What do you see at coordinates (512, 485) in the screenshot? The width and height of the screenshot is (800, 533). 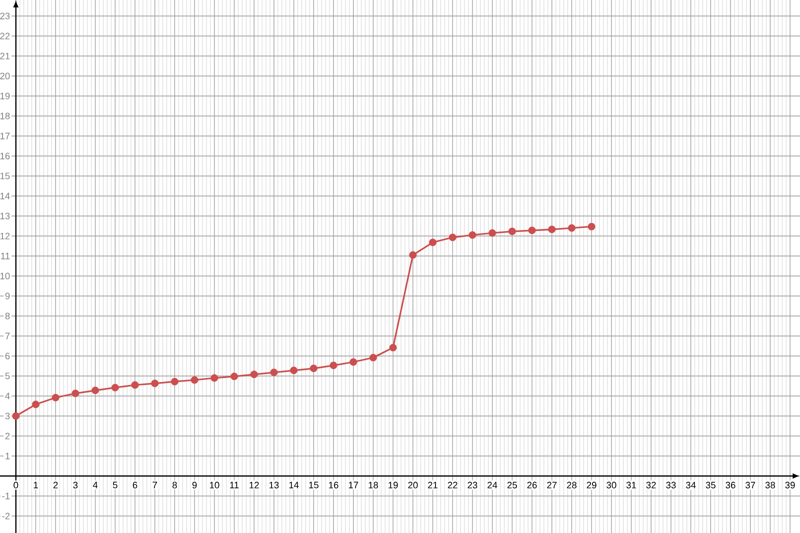 I see `x-tick-label: 25` at bounding box center [512, 485].